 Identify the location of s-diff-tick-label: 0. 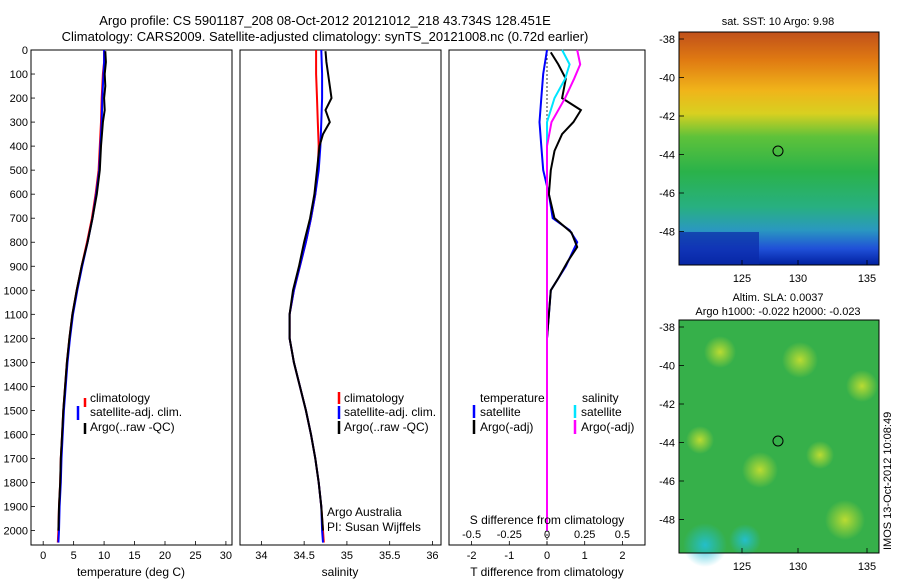
(547, 535).